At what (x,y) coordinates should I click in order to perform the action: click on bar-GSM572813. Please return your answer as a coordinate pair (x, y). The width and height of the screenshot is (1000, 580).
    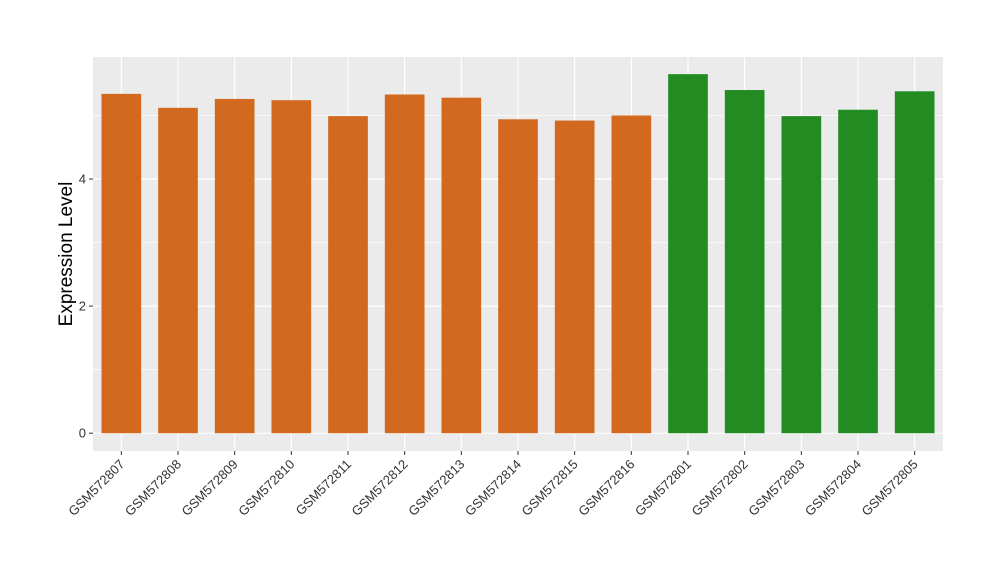
    Looking at the image, I should click on (461, 265).